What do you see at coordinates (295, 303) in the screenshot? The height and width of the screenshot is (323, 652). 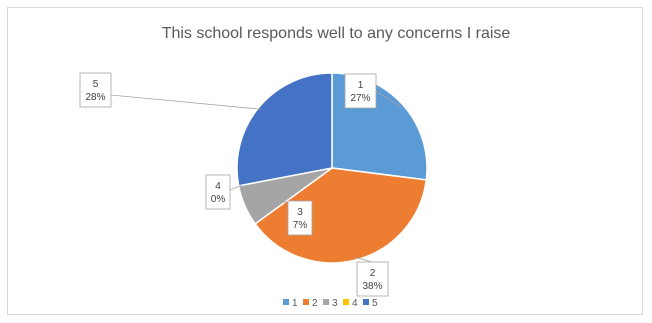 I see `legend-label-1: 1` at bounding box center [295, 303].